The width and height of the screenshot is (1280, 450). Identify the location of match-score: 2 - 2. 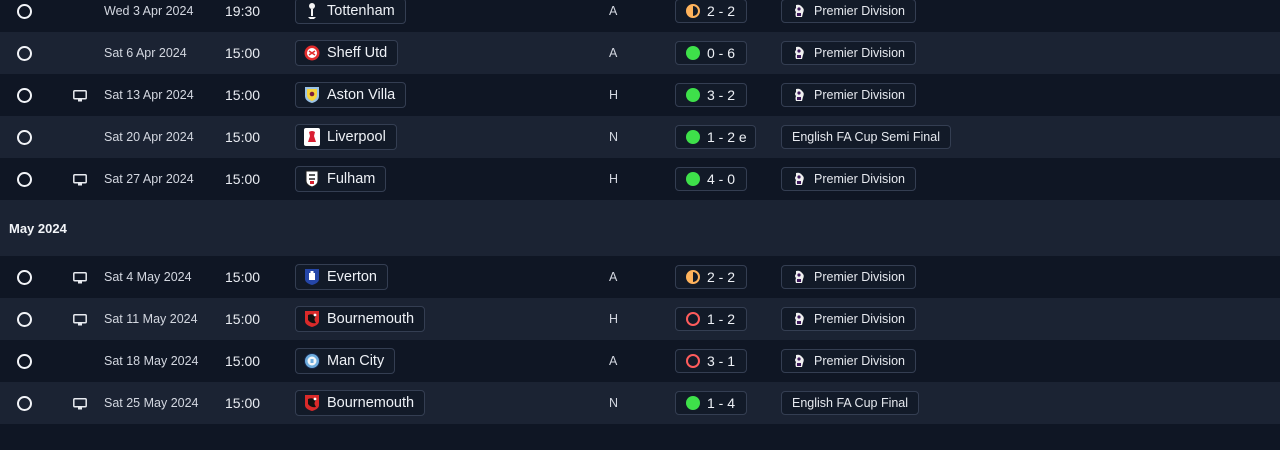
(721, 11).